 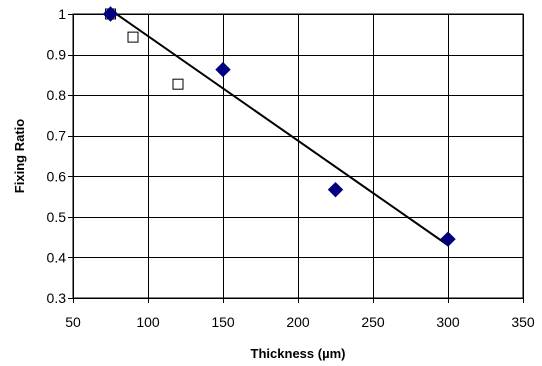 I want to click on y-axis-title: Fixing Ratio, so click(x=19, y=156).